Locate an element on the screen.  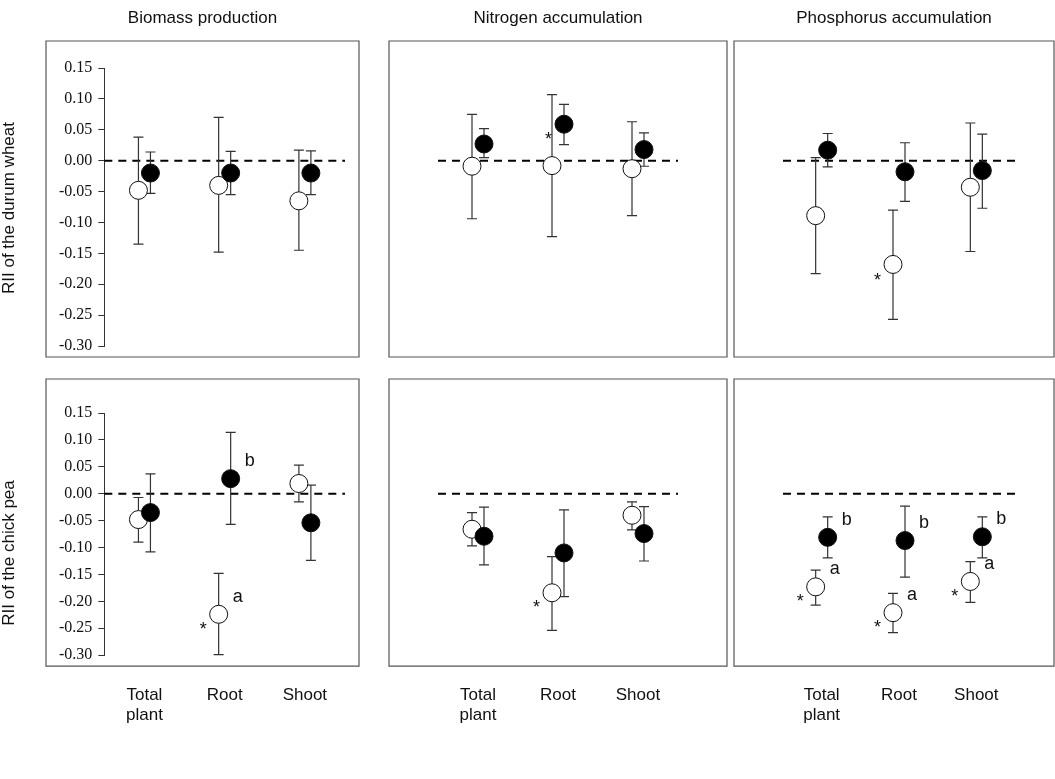
chart-title: Biomass production is located at coordinates (202, 18).